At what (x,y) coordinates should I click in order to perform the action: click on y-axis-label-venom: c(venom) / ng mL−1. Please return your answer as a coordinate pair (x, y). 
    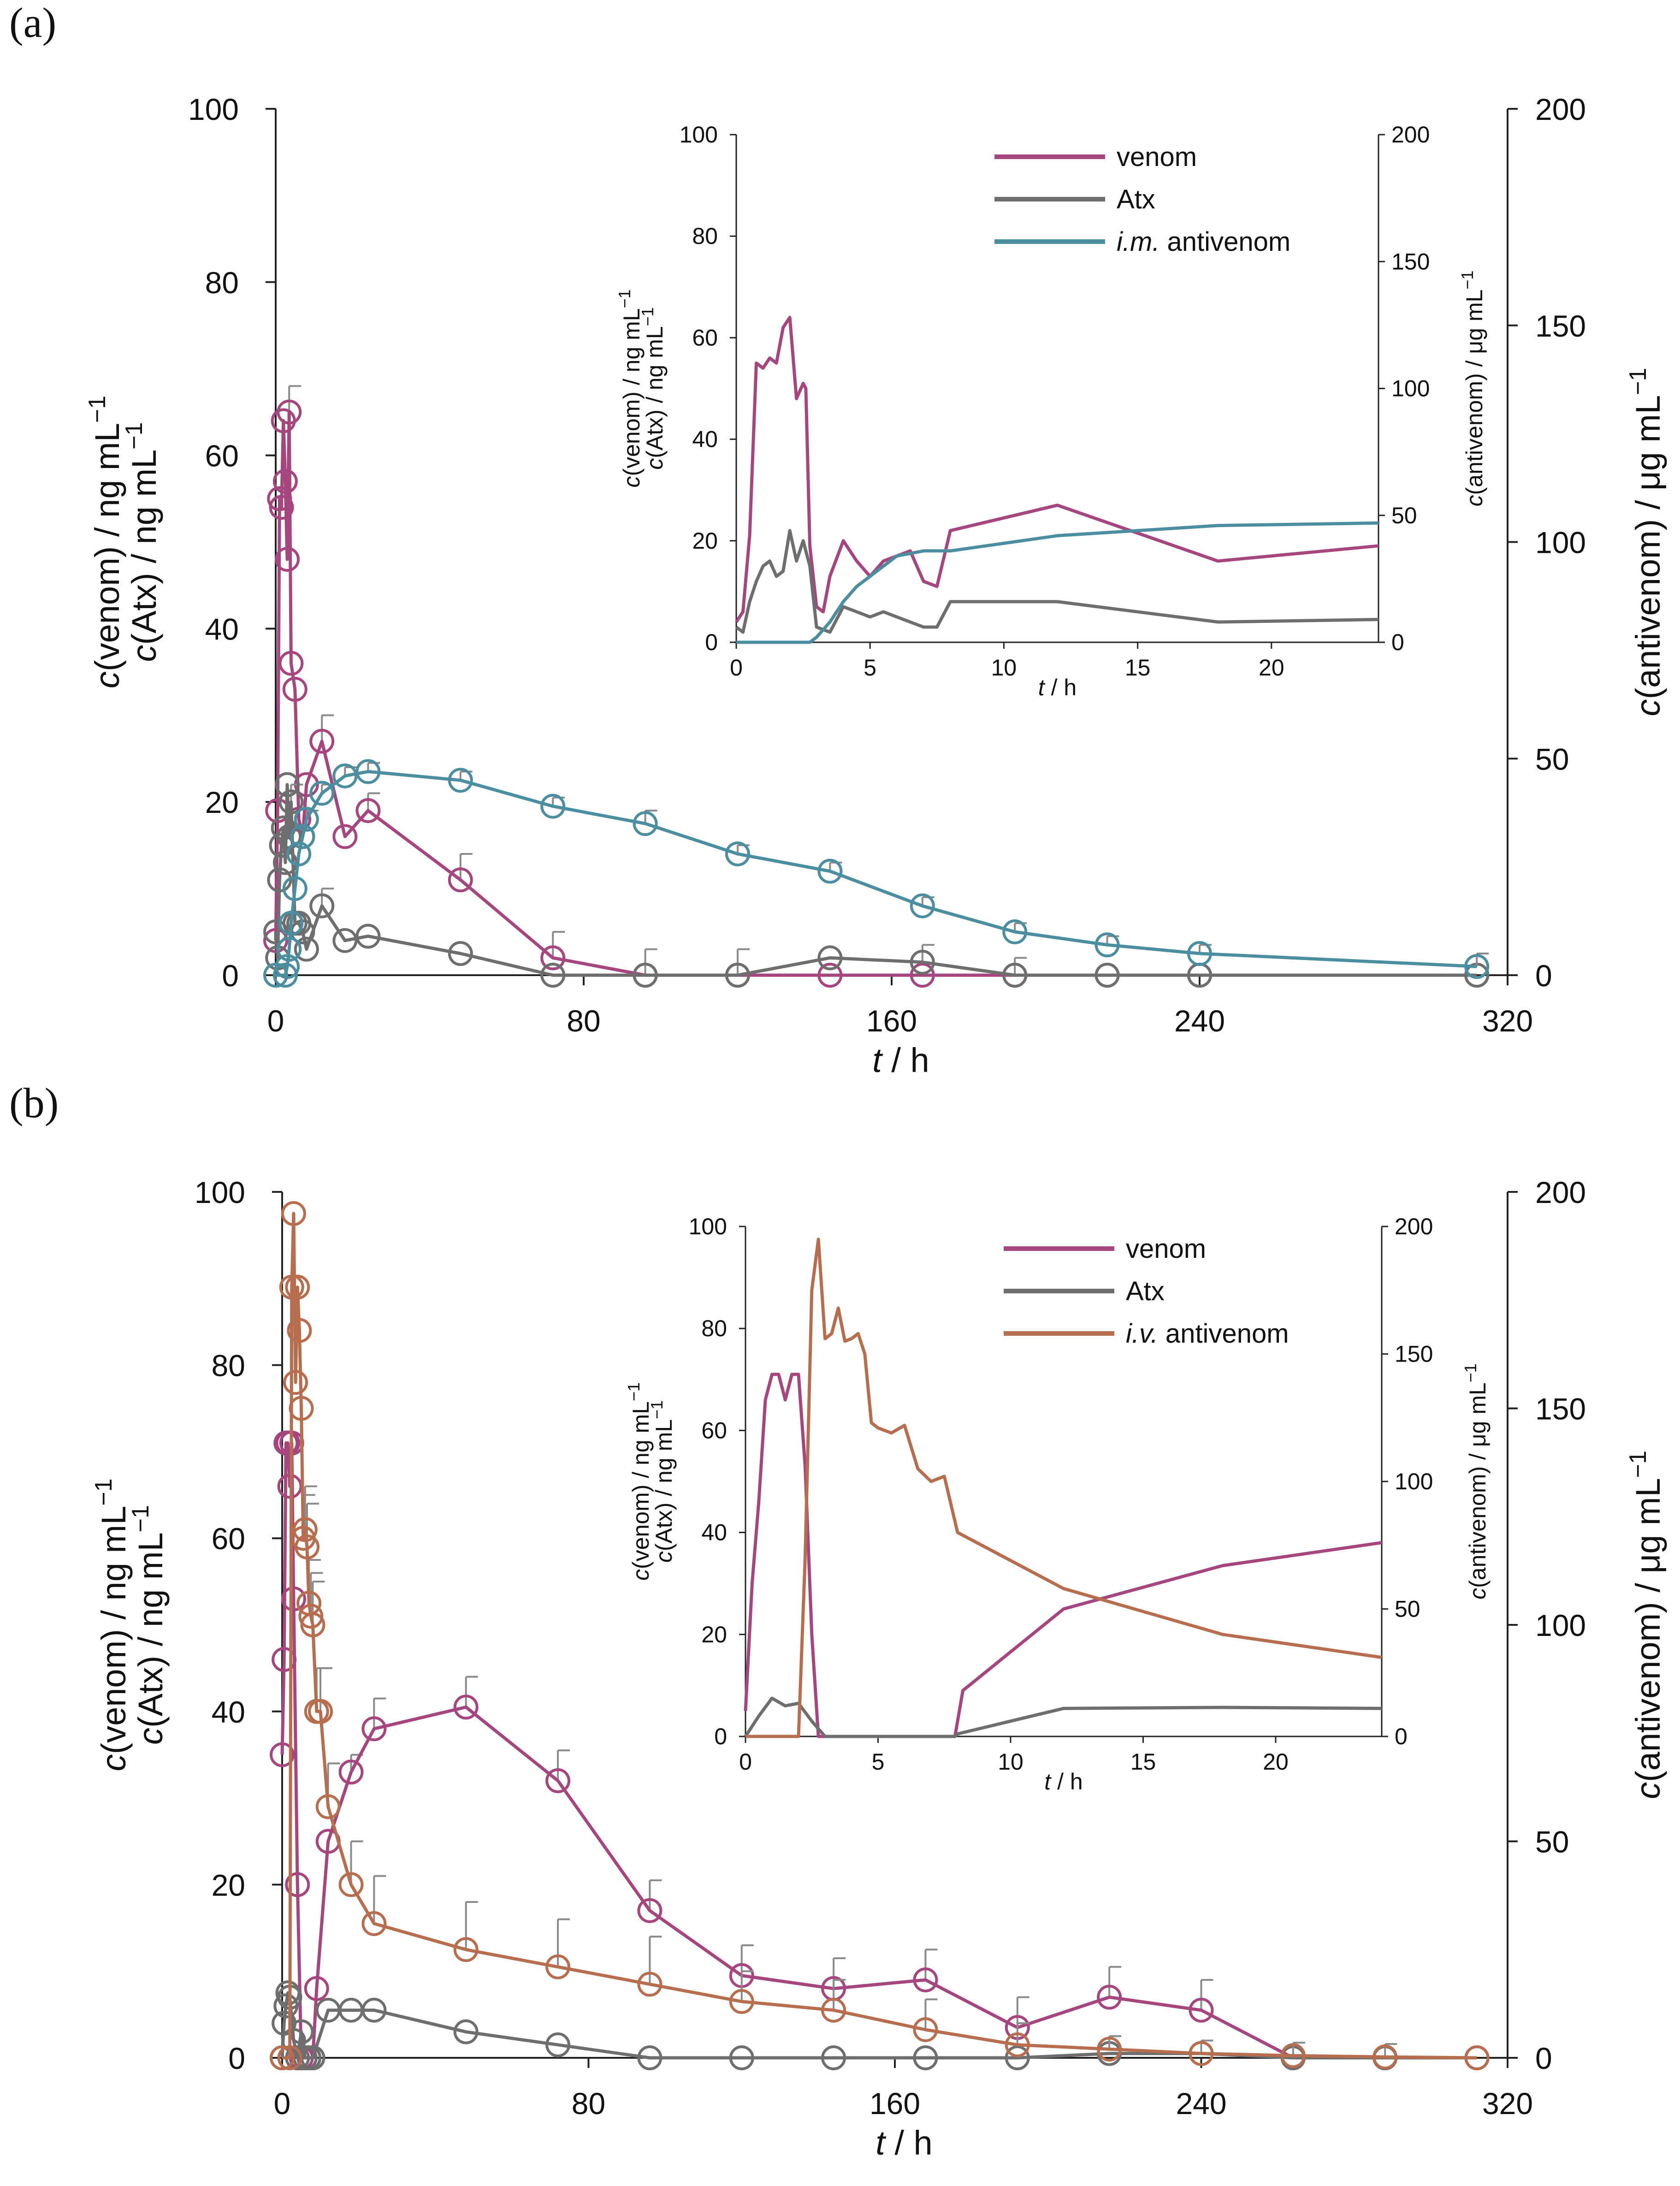
    Looking at the image, I should click on (111, 1625).